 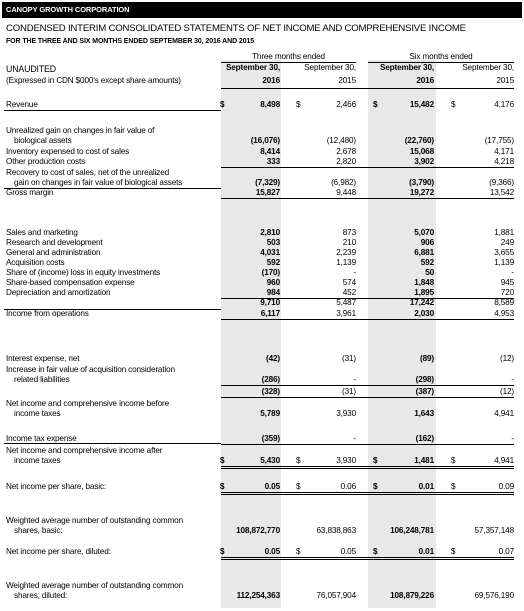 What do you see at coordinates (288, 56) in the screenshot?
I see `header-three-months: Three months ended` at bounding box center [288, 56].